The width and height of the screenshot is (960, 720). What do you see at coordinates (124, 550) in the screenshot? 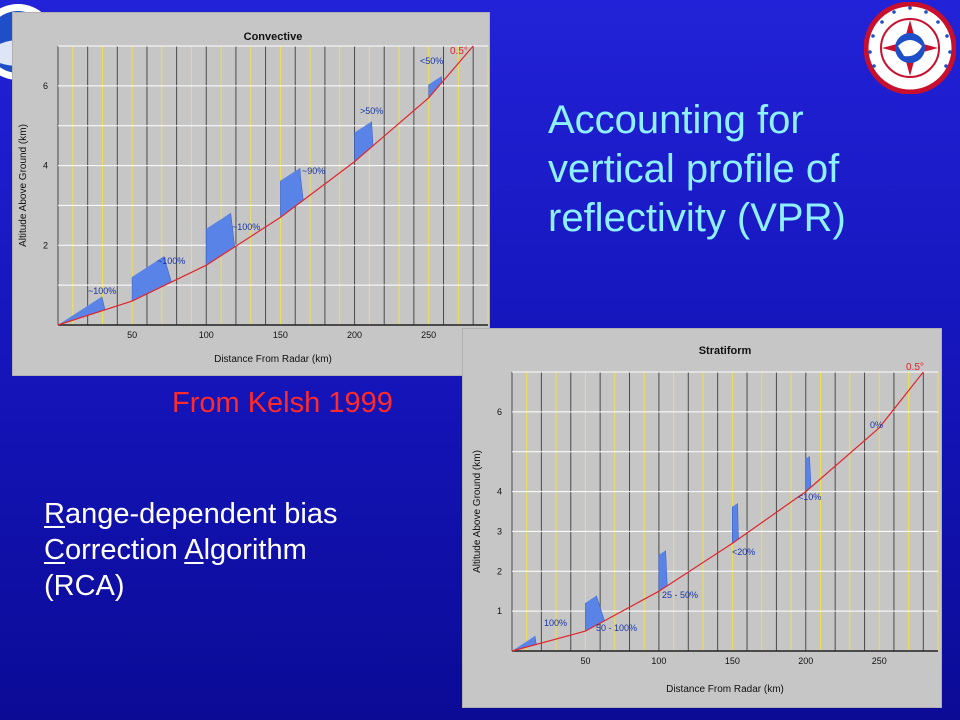
I see `algorithm-text-2: orrection` at bounding box center [124, 550].